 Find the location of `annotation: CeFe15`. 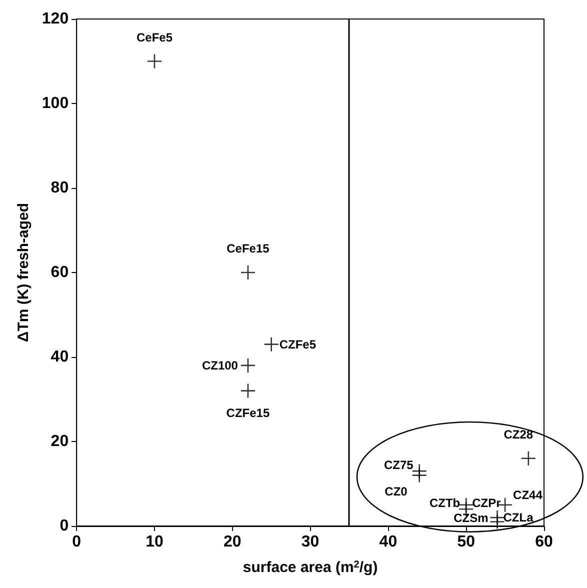

annotation: CeFe15 is located at coordinates (248, 249).